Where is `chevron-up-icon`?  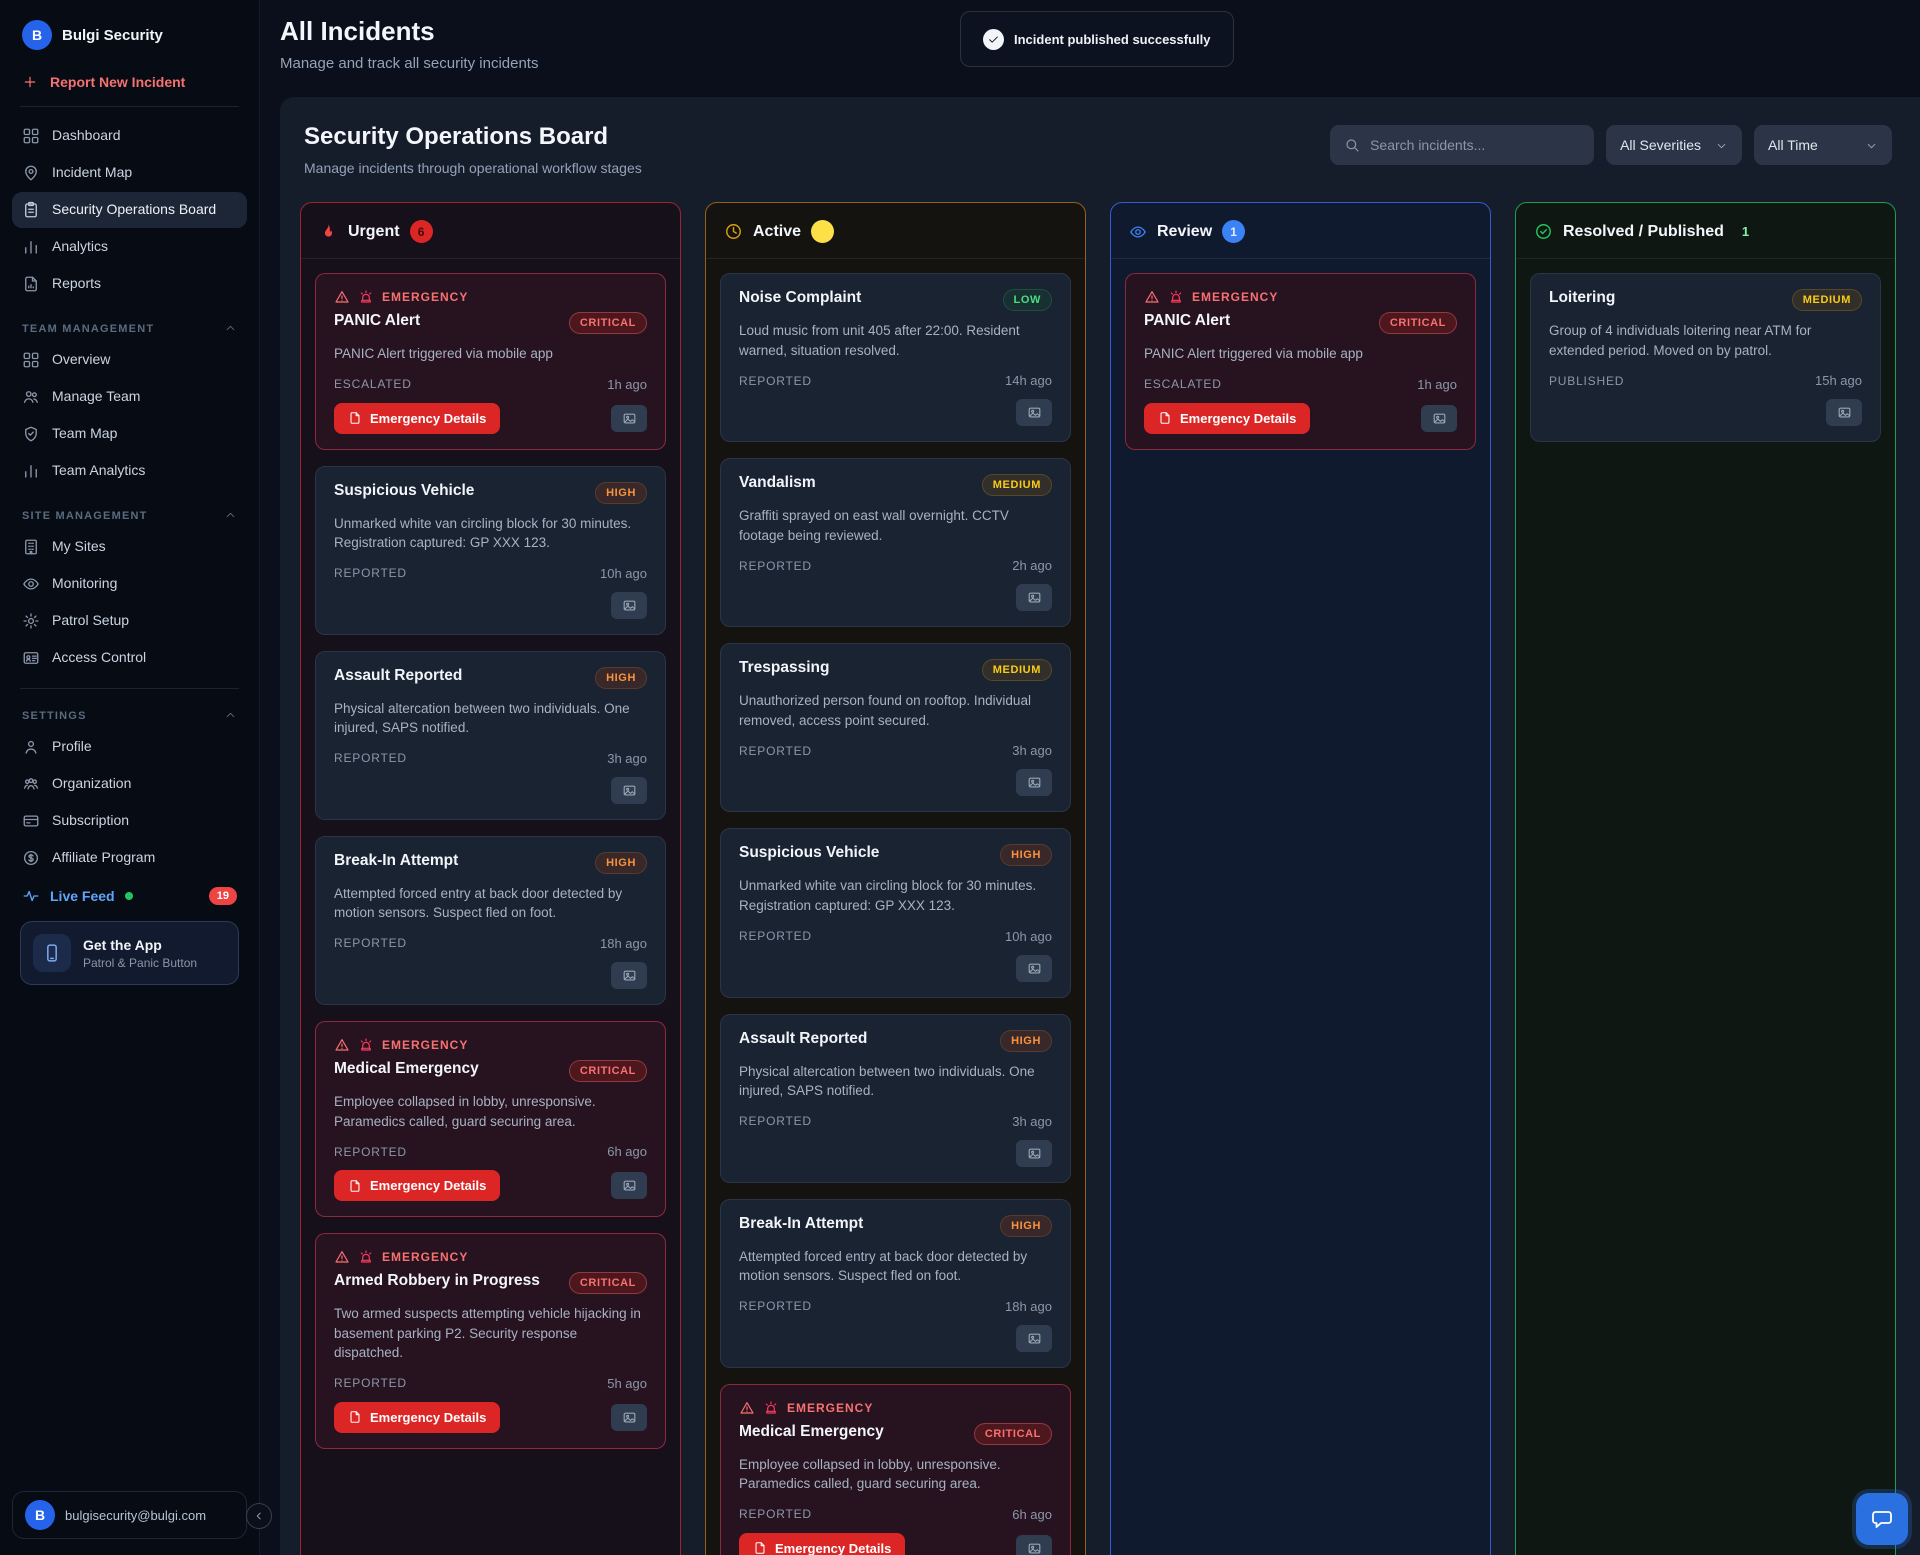 chevron-up-icon is located at coordinates (230, 515).